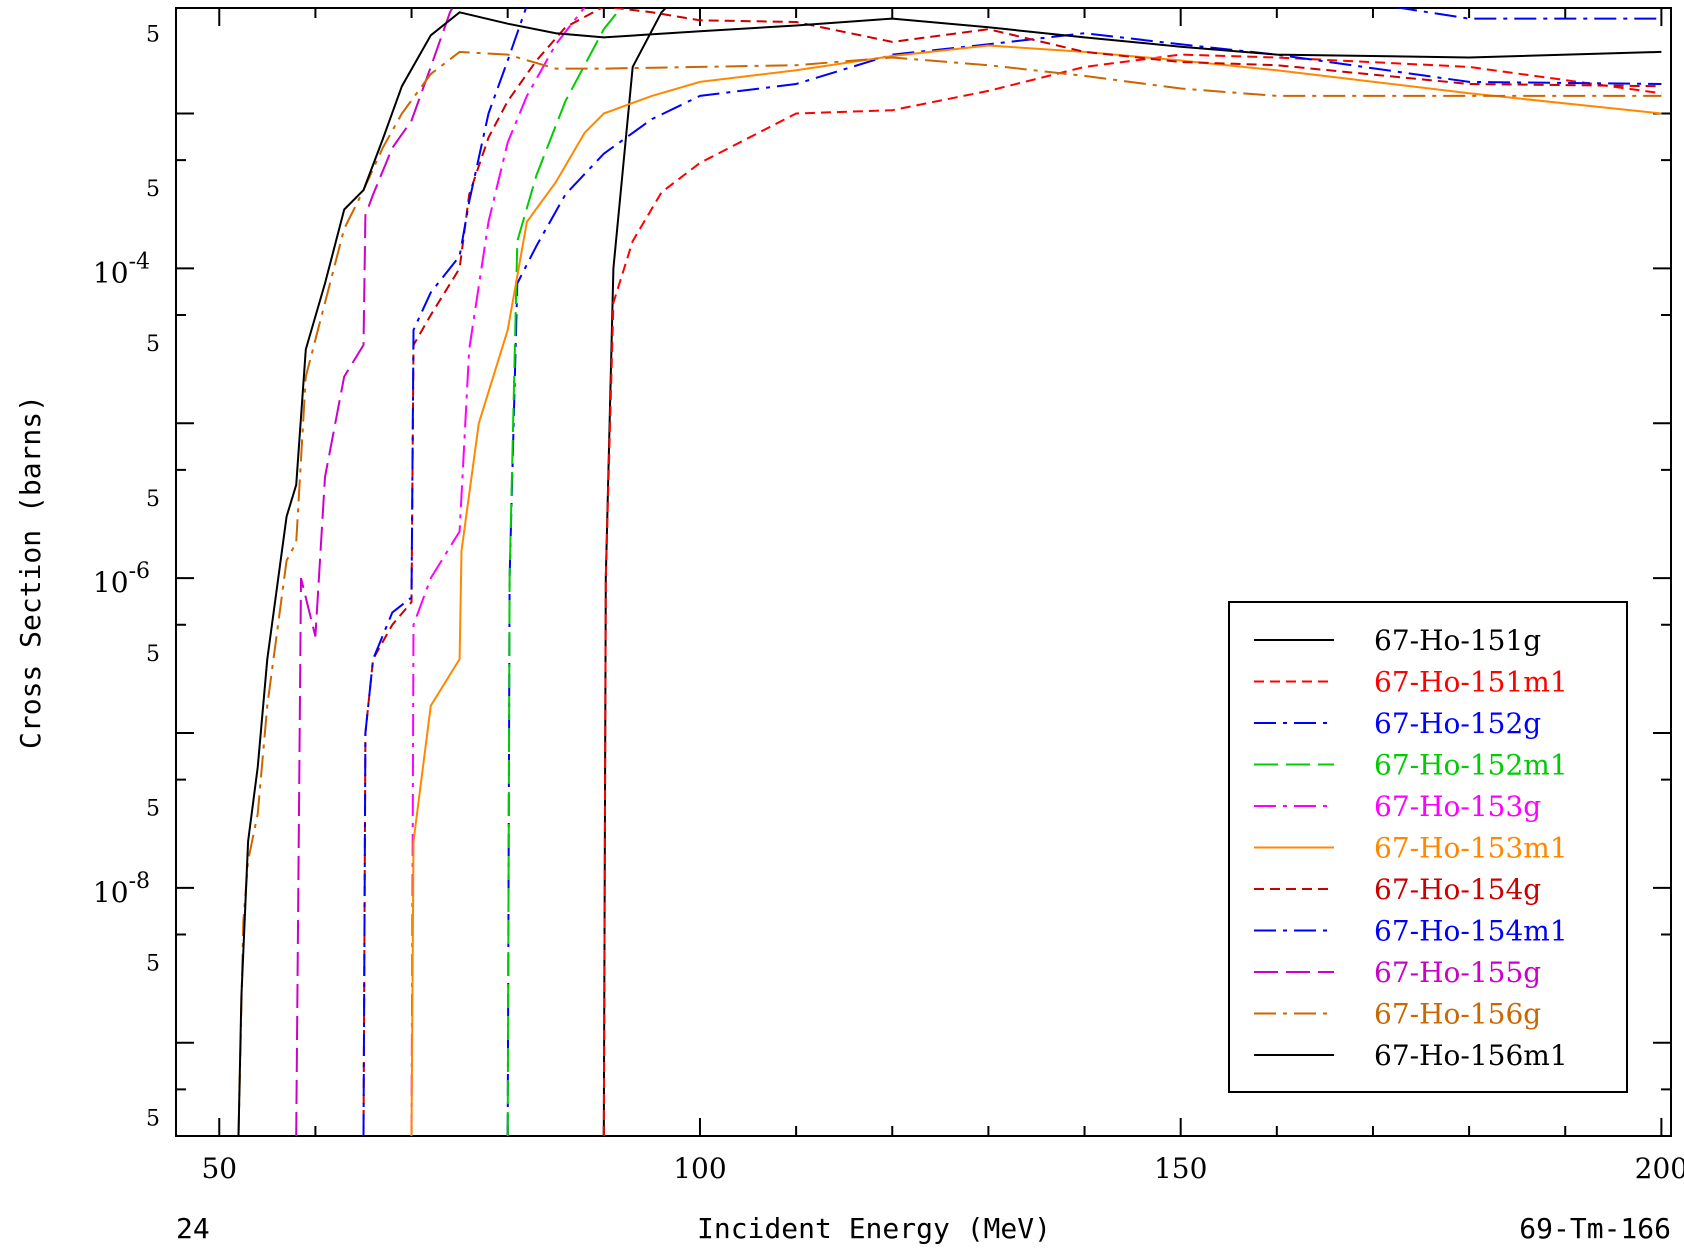 This screenshot has width=1684, height=1251. Describe the element at coordinates (121, 579) in the screenshot. I see `y-tick-label: 10⁻⁶` at that location.